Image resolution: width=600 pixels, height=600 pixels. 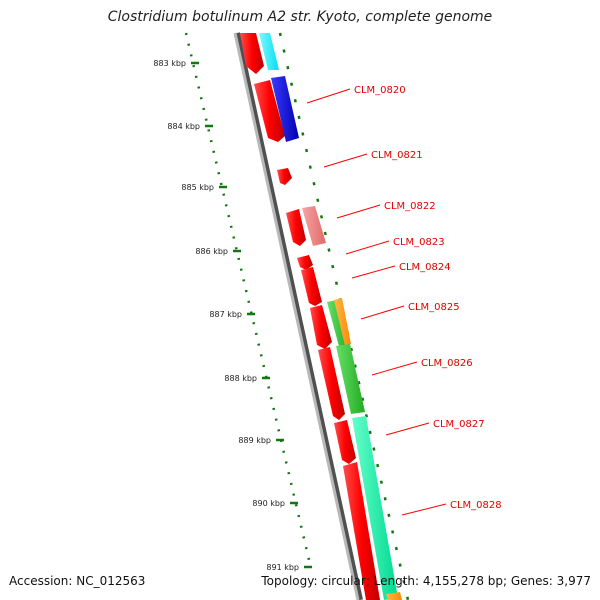 What do you see at coordinates (254, 440) in the screenshot?
I see `scale-tick-label: 889 kbp` at bounding box center [254, 440].